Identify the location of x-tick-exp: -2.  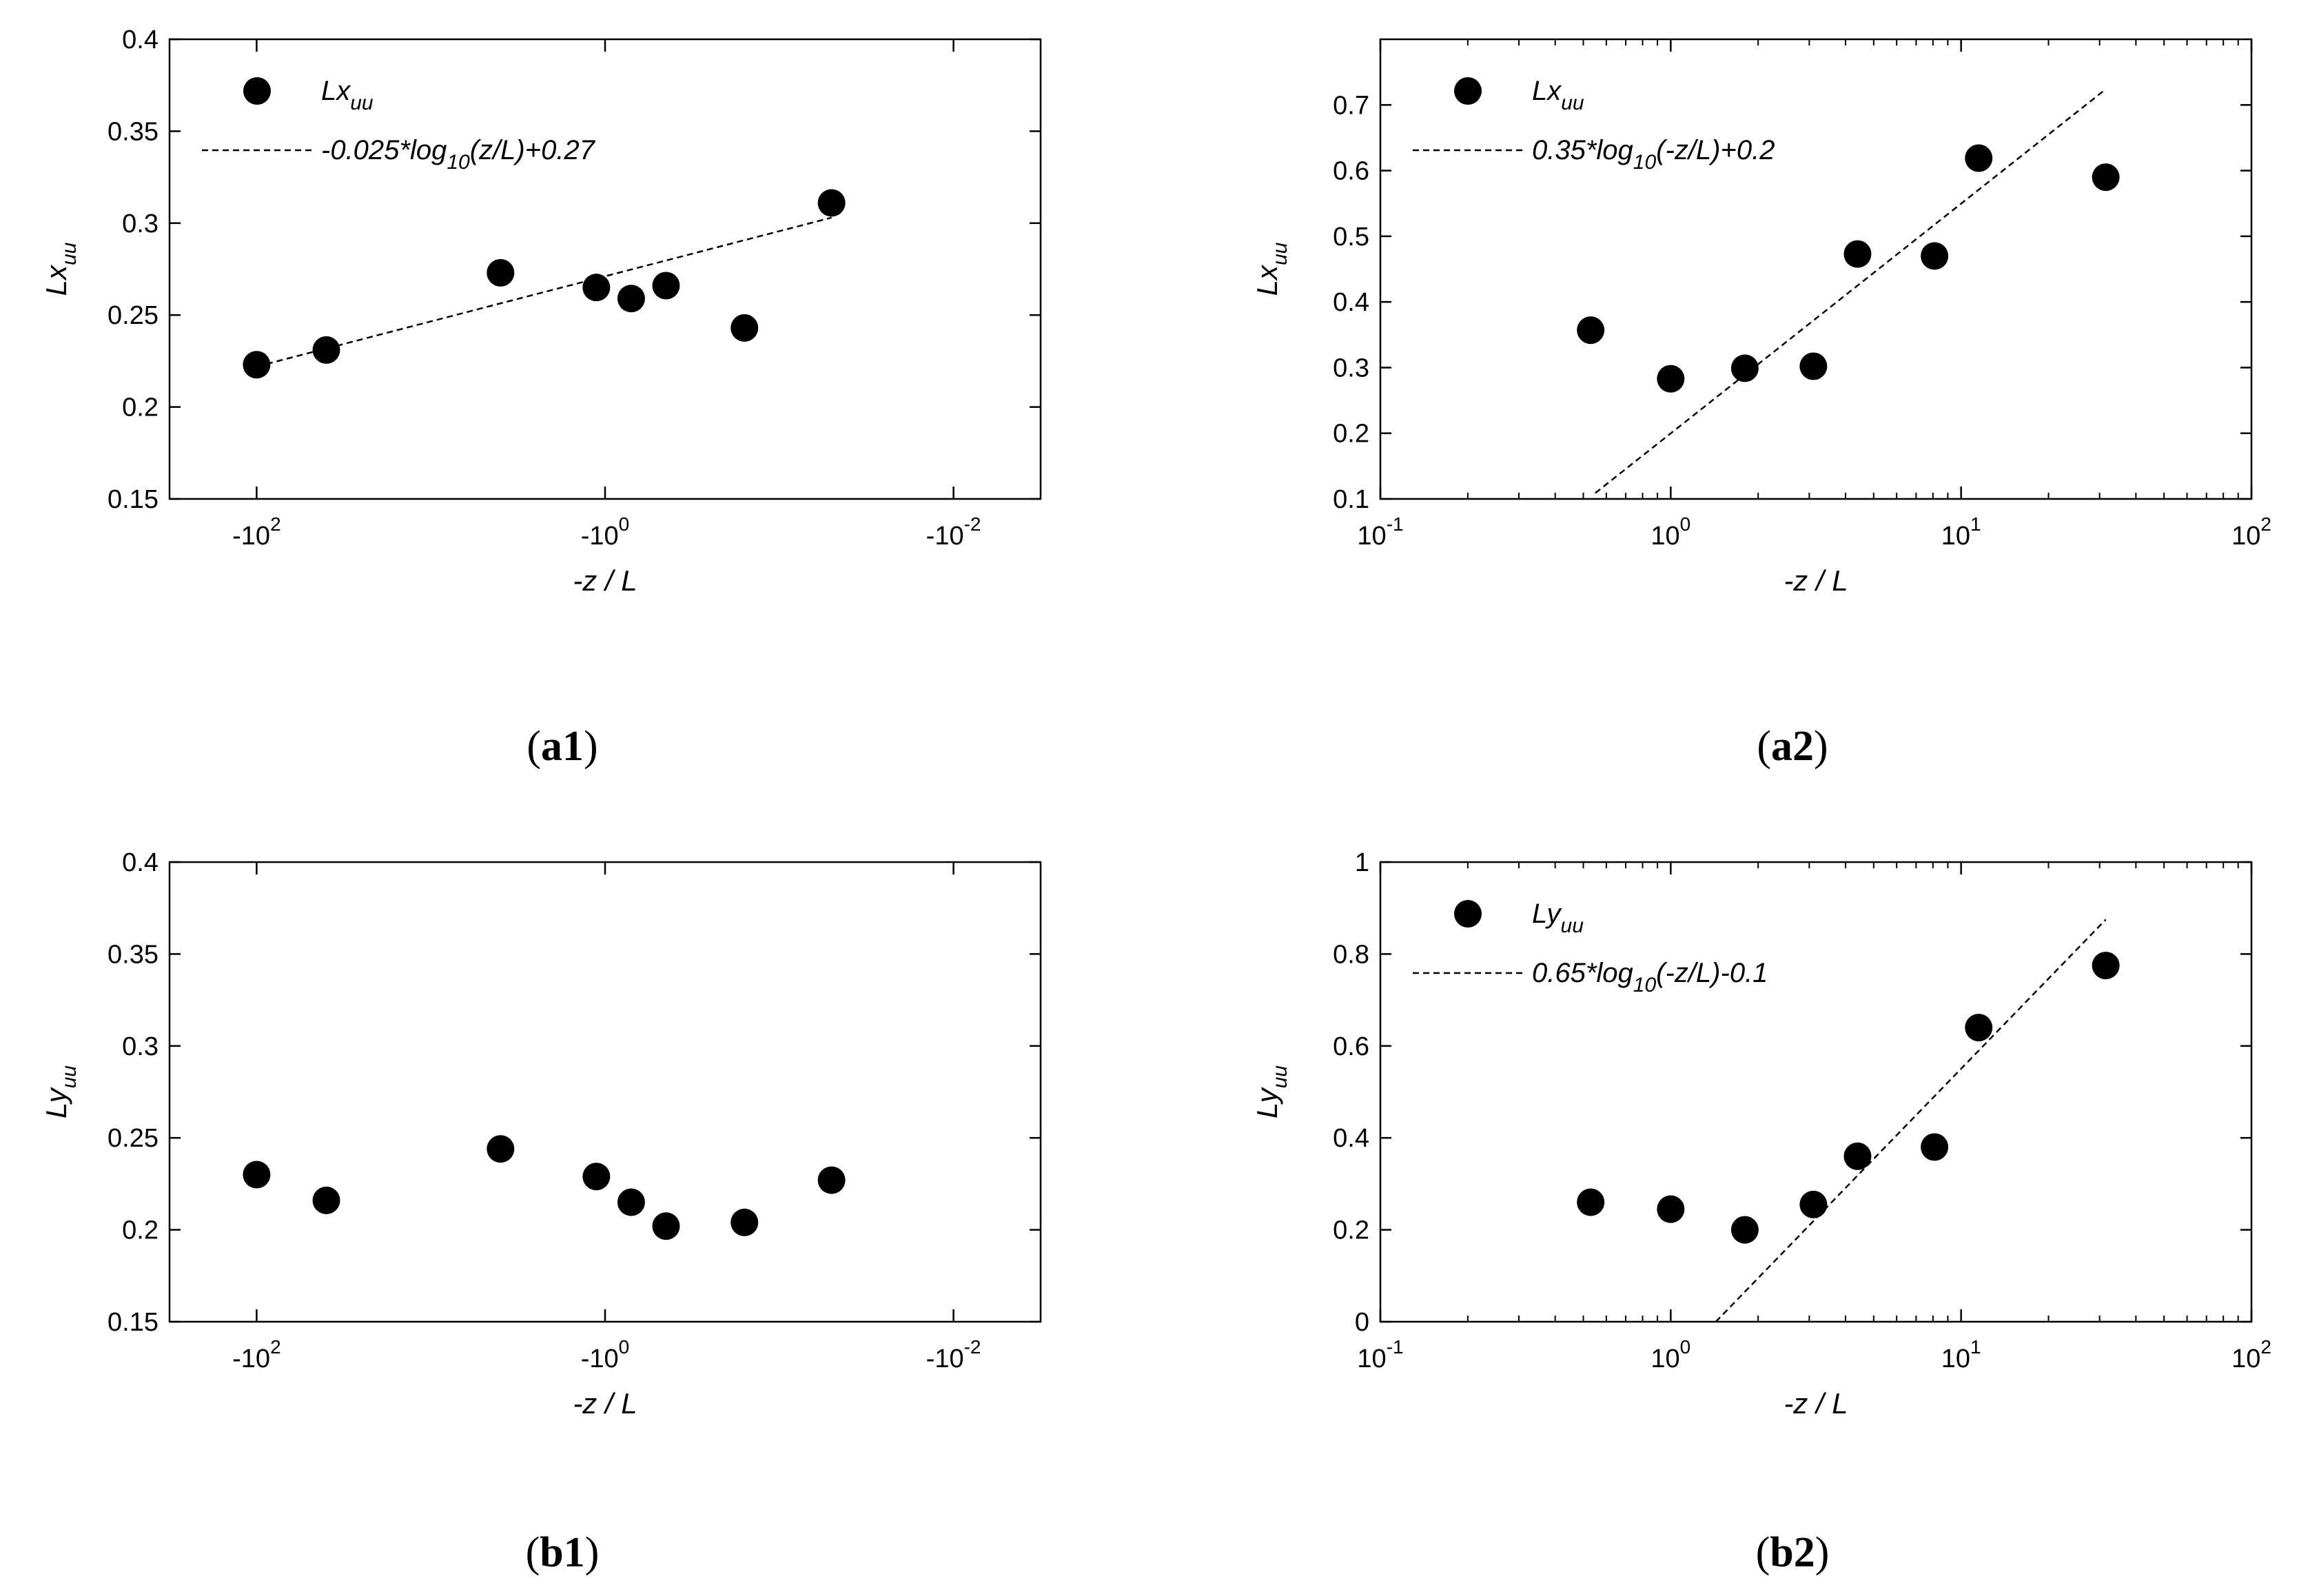
(972, 524).